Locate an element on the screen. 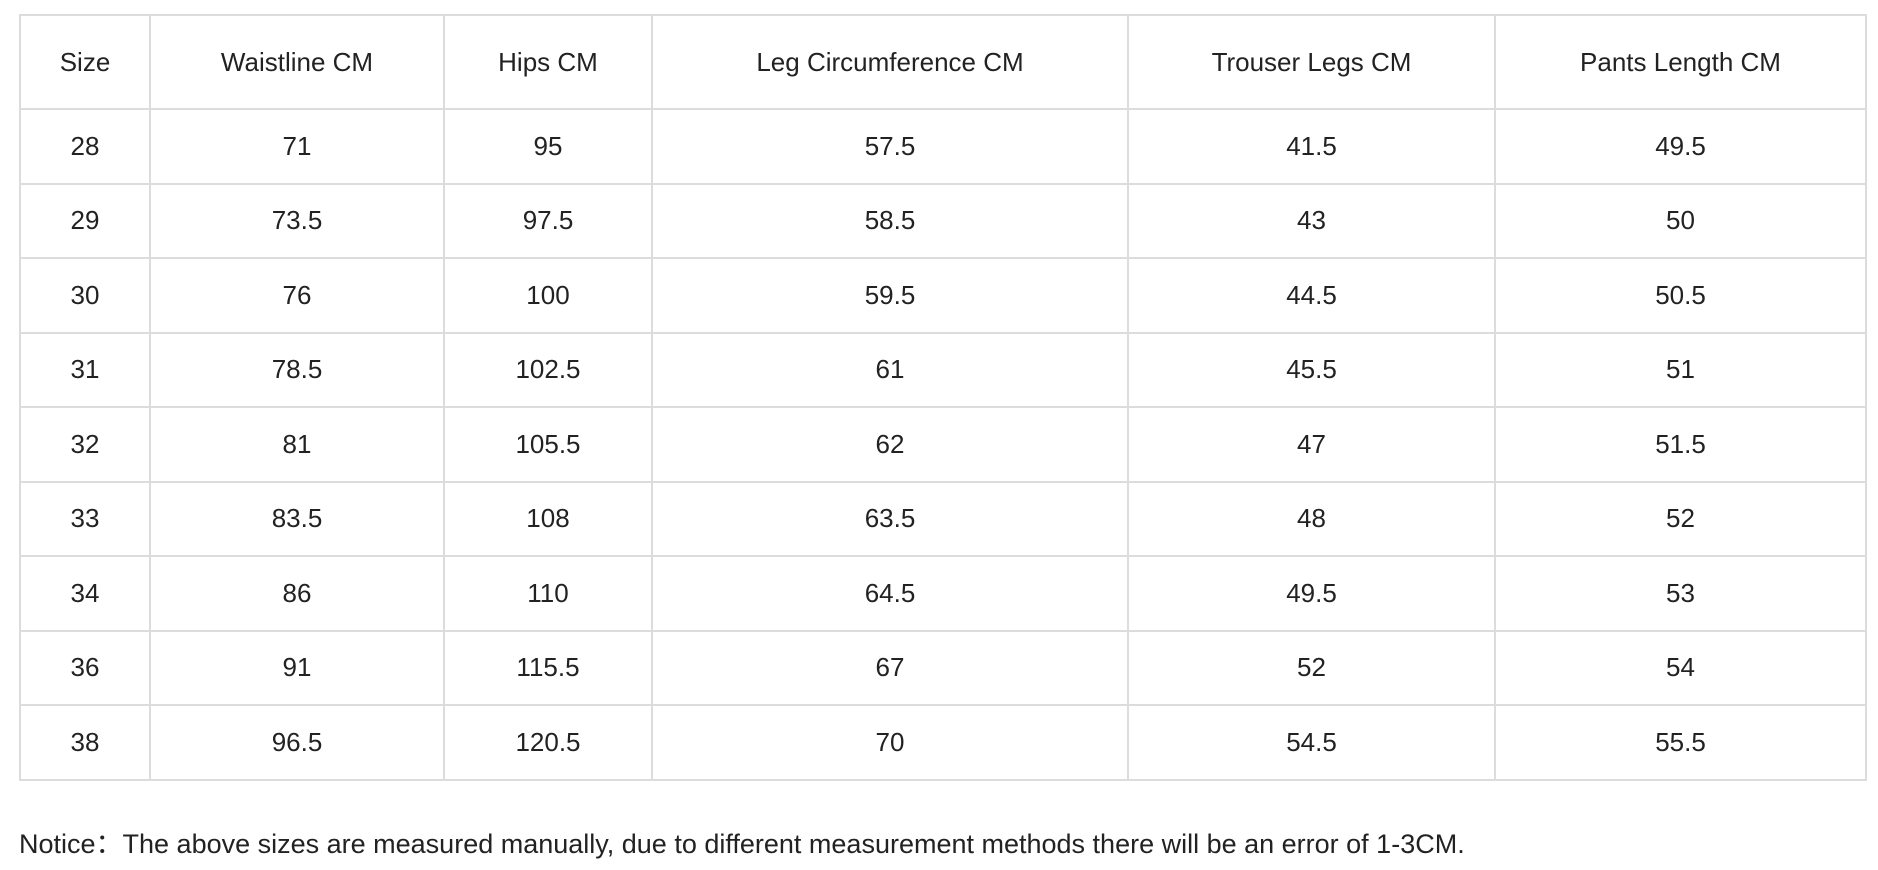  table-cell: 71 is located at coordinates (297, 146).